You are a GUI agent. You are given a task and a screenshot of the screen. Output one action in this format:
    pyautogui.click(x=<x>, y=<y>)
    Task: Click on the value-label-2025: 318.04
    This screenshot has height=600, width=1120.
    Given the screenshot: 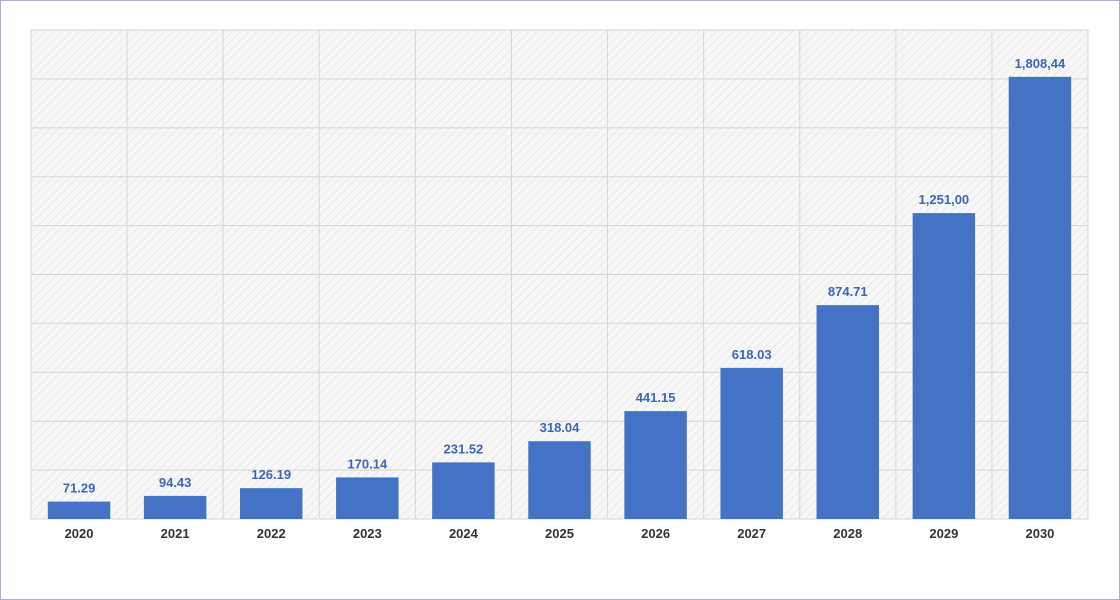 What is the action you would take?
    pyautogui.click(x=560, y=427)
    